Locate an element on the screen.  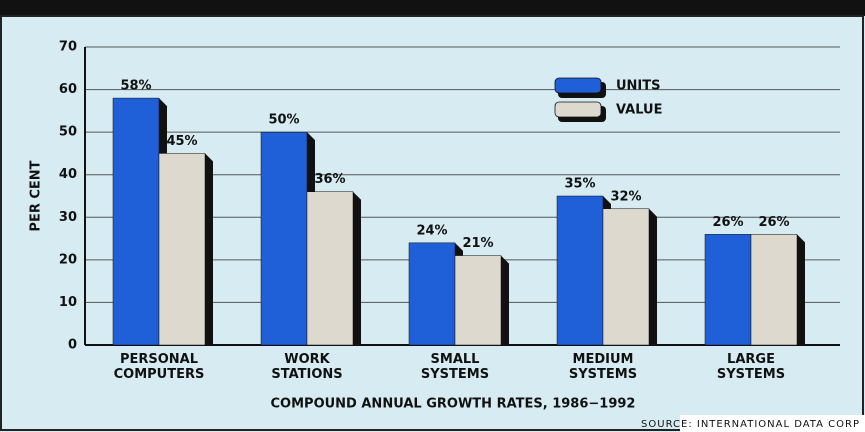
y-tick-label: 10 is located at coordinates (68, 302).